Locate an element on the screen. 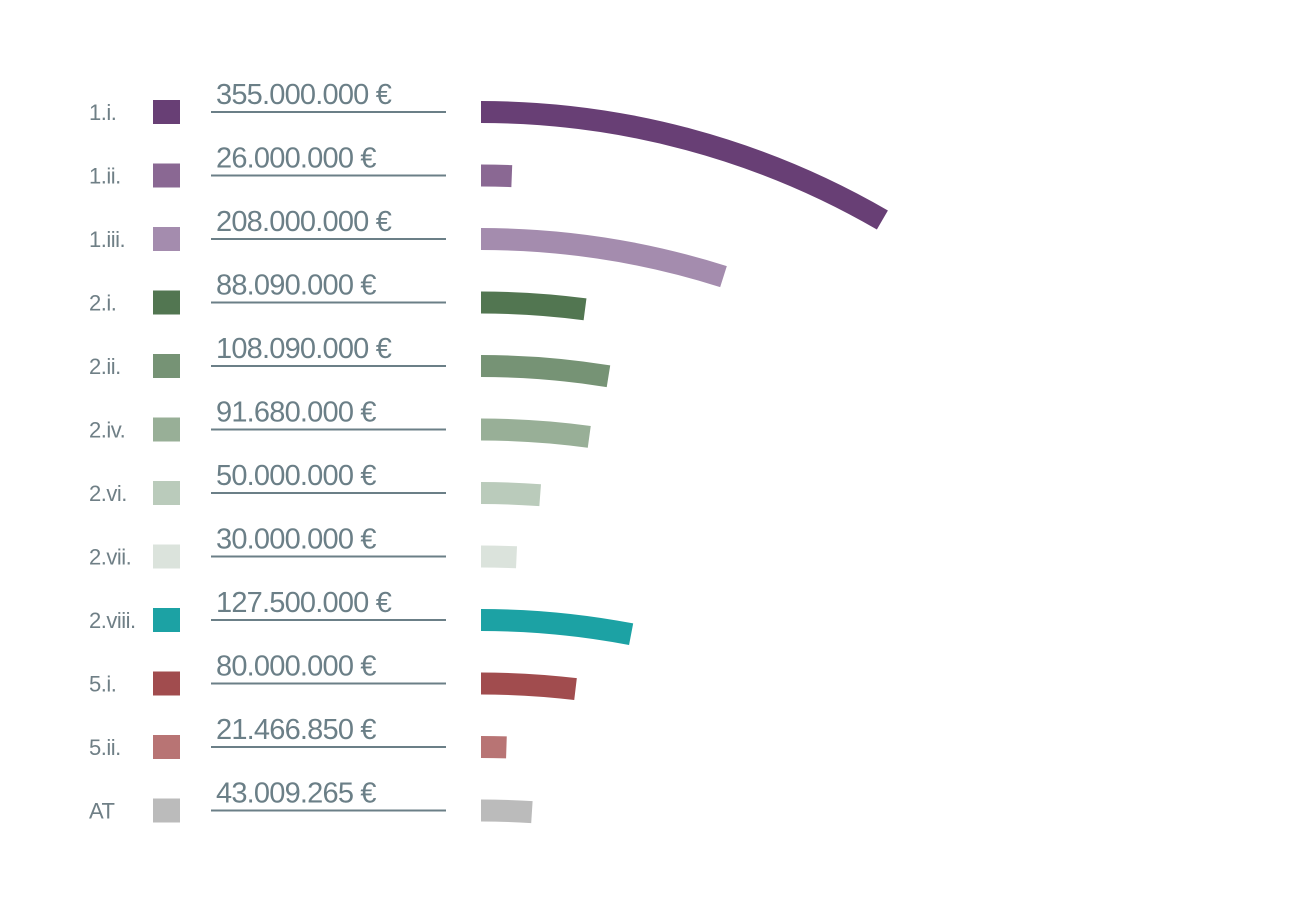 Image resolution: width=1293 pixels, height=920 pixels. category-label: 2.ii. is located at coordinates (105, 366).